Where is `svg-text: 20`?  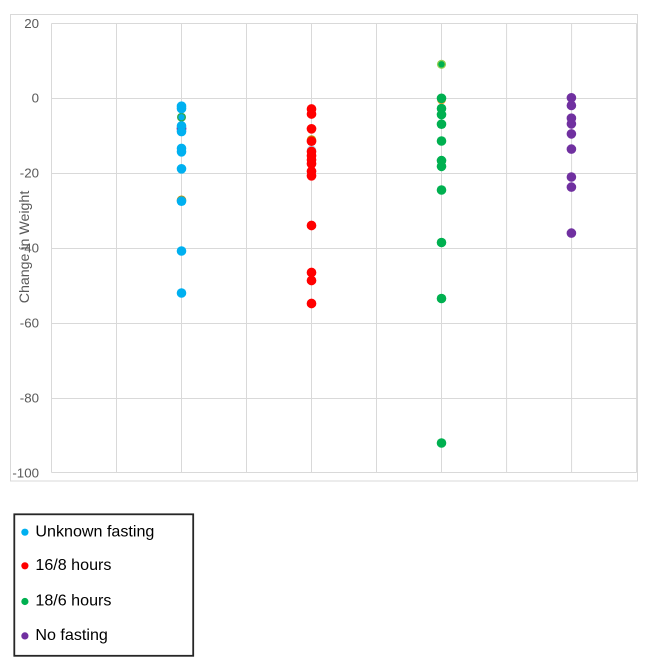
svg-text: 20 is located at coordinates (31, 23).